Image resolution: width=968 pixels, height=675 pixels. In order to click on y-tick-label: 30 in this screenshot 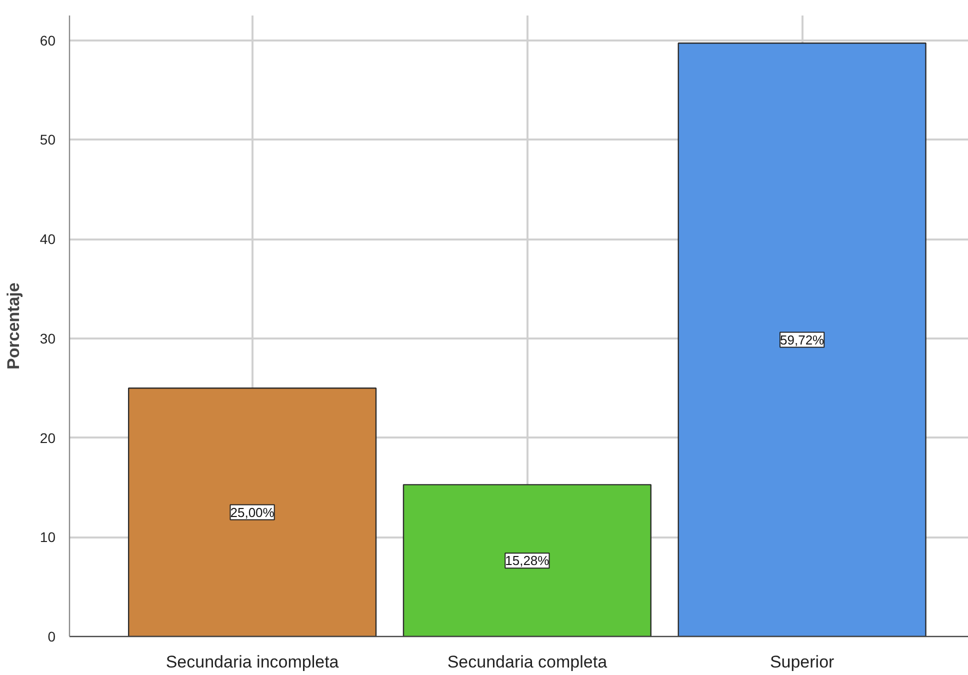, I will do `click(48, 338)`.